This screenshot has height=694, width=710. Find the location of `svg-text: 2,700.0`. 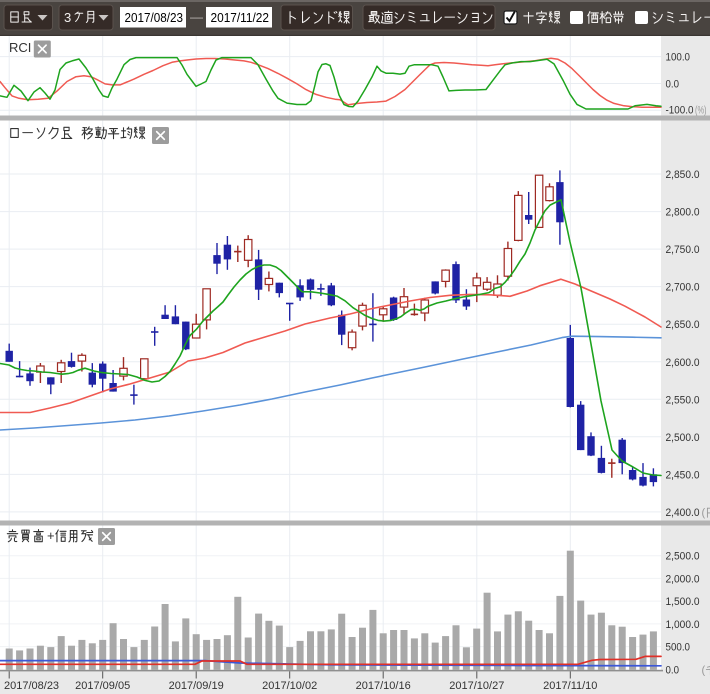

svg-text: 2,700.0 is located at coordinates (683, 288).